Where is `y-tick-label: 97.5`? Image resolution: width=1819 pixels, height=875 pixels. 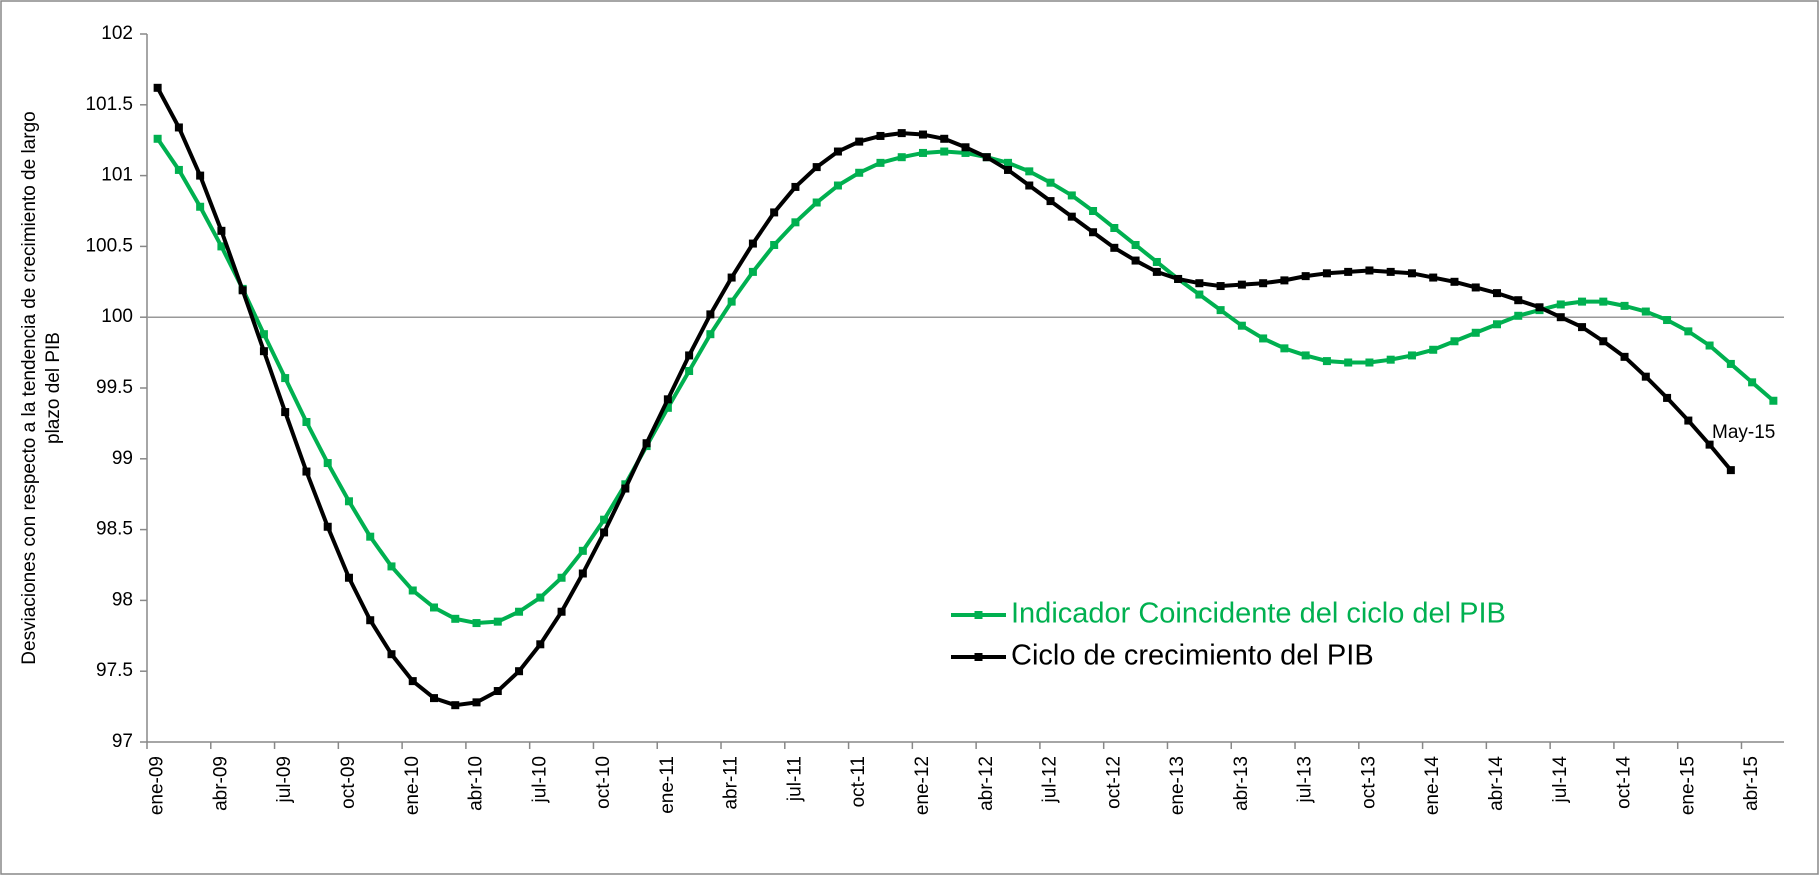 y-tick-label: 97.5 is located at coordinates (114, 670).